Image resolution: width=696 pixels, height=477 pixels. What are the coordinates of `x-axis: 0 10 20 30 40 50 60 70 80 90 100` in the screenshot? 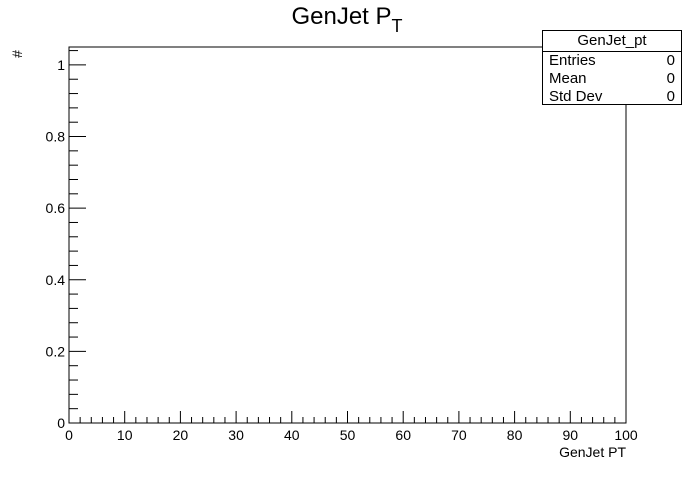 It's located at (351, 427).